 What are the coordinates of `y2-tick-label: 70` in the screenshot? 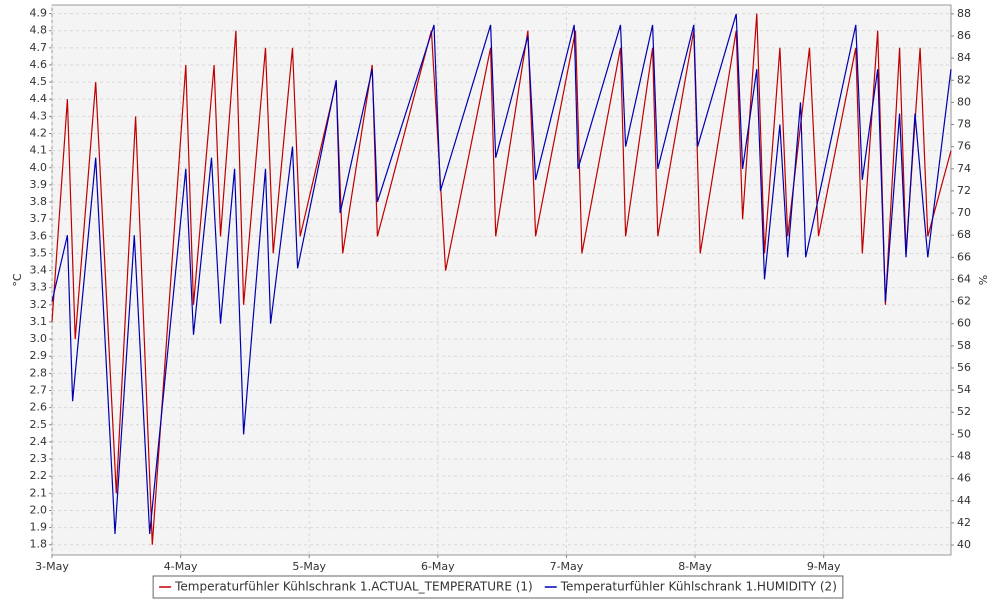 It's located at (964, 212).